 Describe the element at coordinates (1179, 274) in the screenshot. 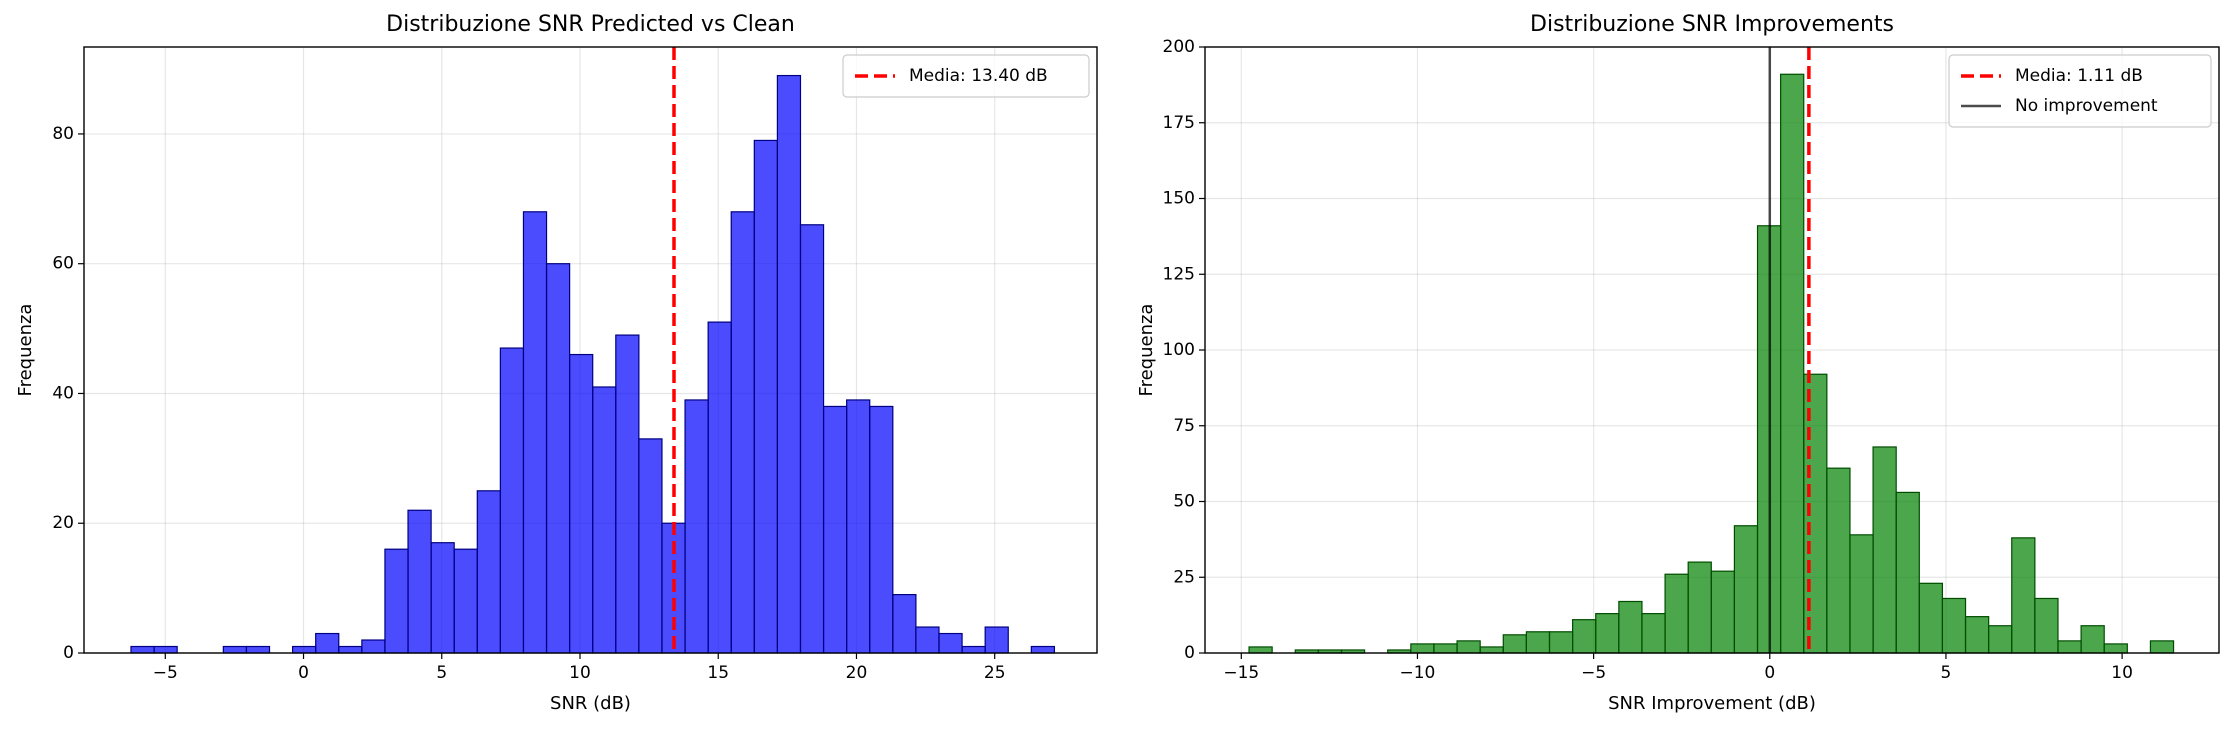

I see `y-tick-label: 125` at that location.